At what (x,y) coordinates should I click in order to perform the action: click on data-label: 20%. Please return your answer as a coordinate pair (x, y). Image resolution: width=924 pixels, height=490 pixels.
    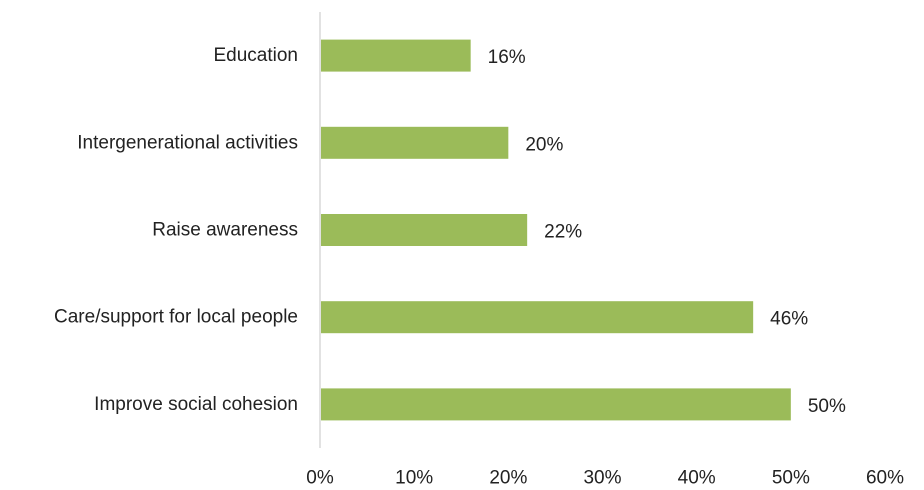
    Looking at the image, I should click on (544, 144).